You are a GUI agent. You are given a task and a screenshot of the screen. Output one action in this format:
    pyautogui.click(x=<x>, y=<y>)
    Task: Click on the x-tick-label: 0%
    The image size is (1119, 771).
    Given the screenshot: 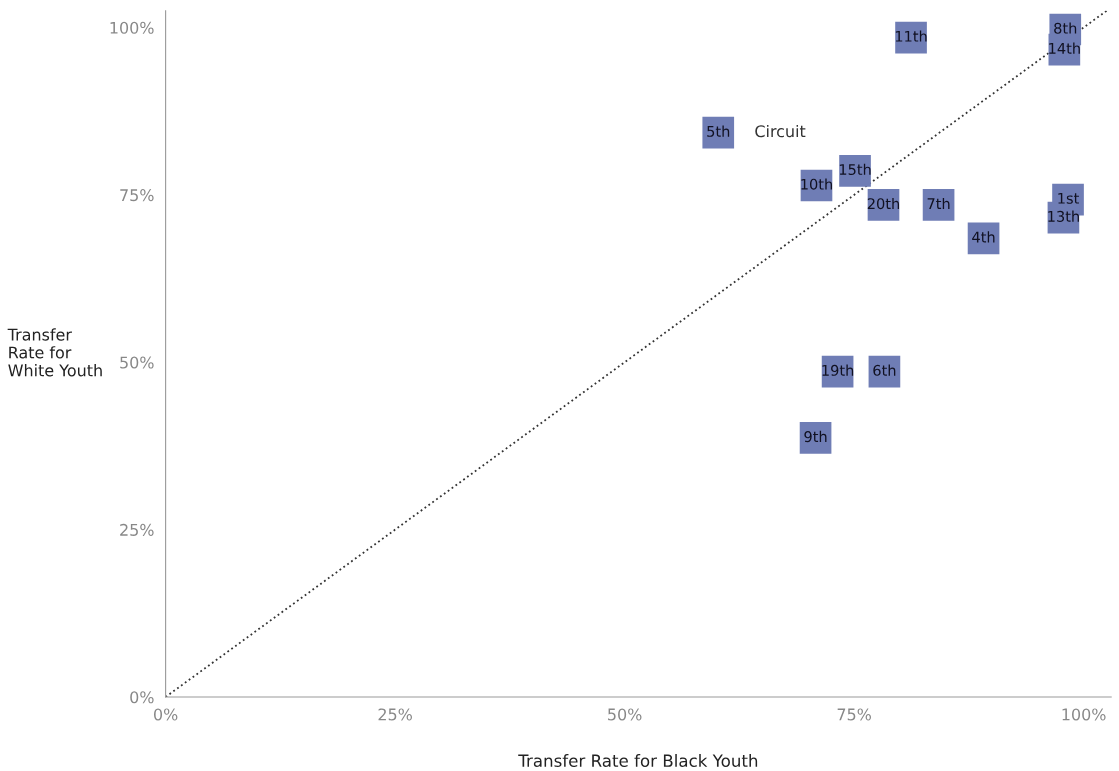 What is the action you would take?
    pyautogui.click(x=166, y=714)
    